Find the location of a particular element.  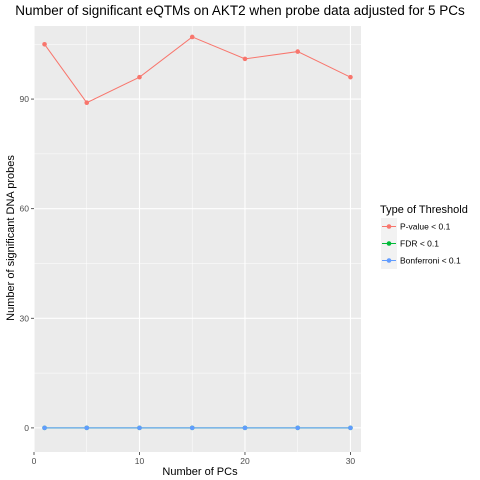

legend-label: P-value < 0.1 is located at coordinates (425, 227).